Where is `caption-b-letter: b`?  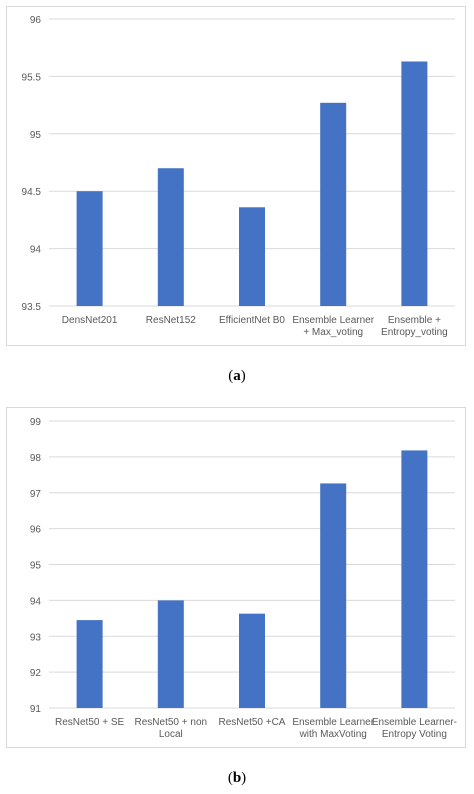
caption-b-letter: b is located at coordinates (237, 778).